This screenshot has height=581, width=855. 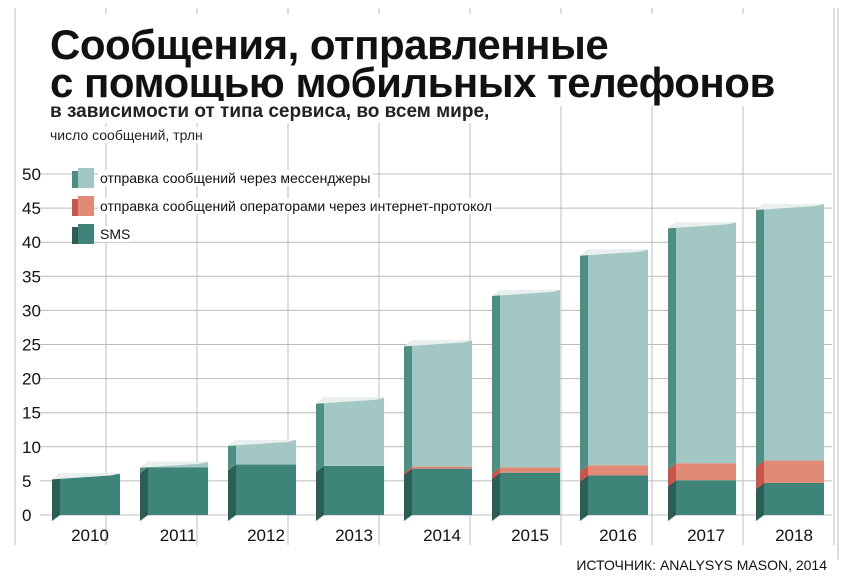 I want to click on legend-label-sms: SMS, so click(x=115, y=234).